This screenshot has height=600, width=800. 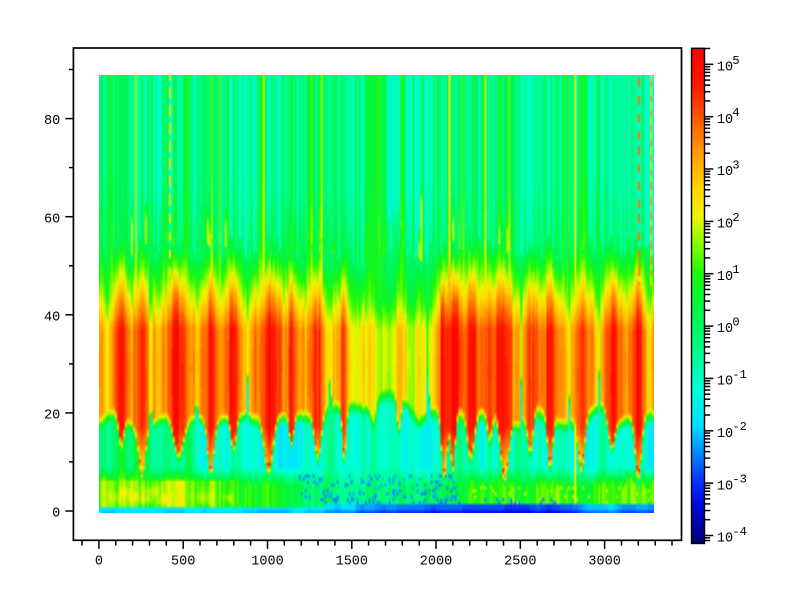 What do you see at coordinates (520, 561) in the screenshot?
I see `svg-text: 2500` at bounding box center [520, 561].